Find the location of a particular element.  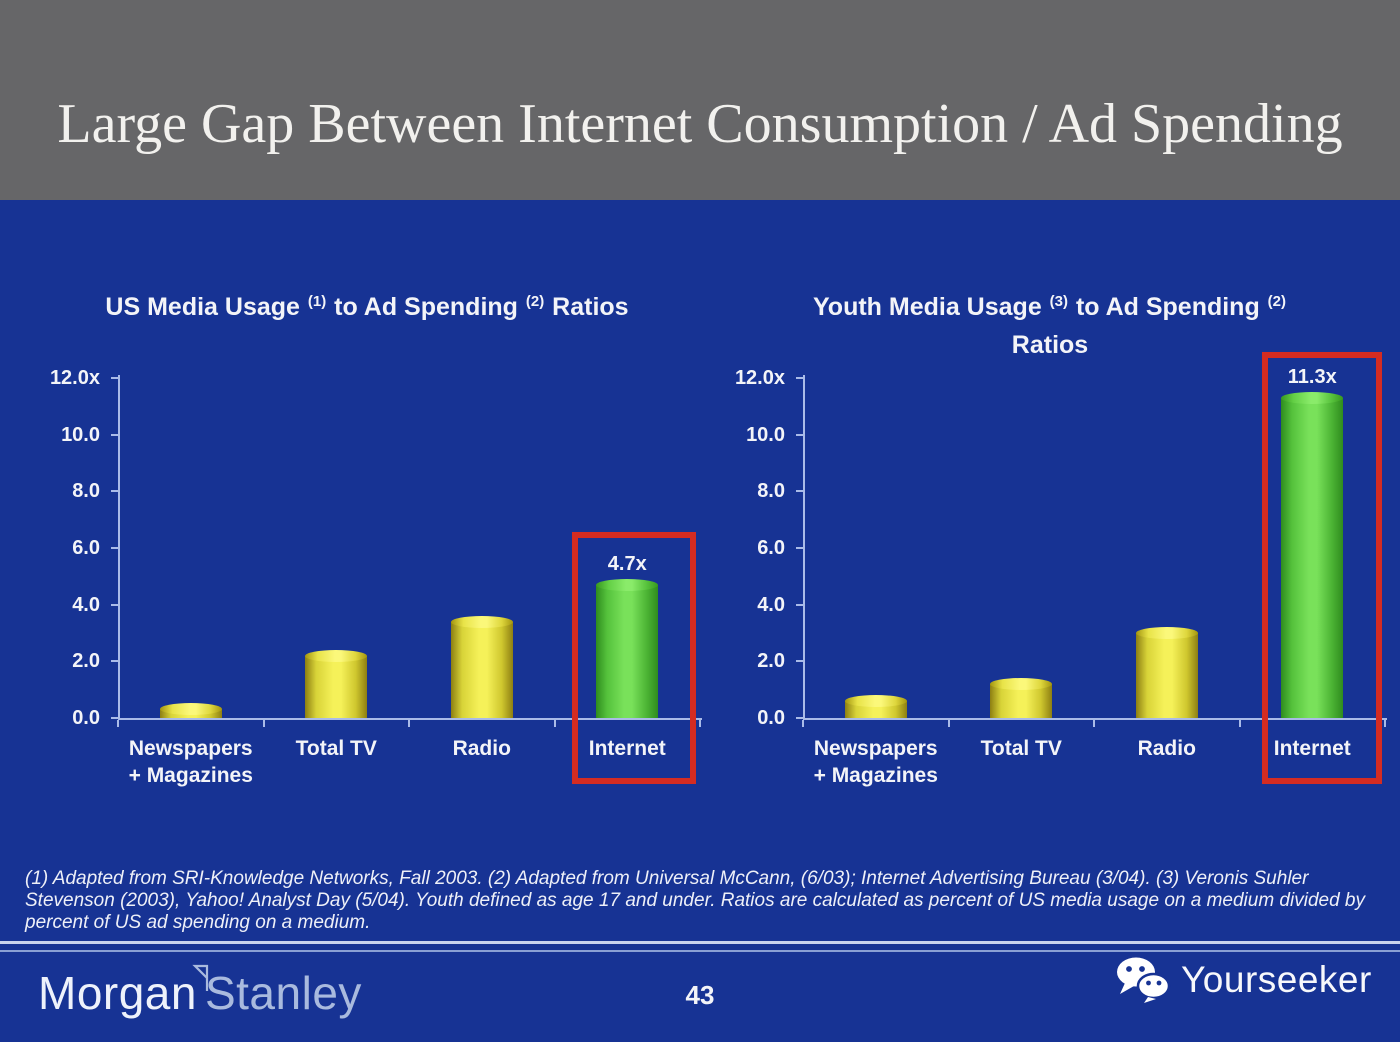

separator-line-thin is located at coordinates (700, 951).